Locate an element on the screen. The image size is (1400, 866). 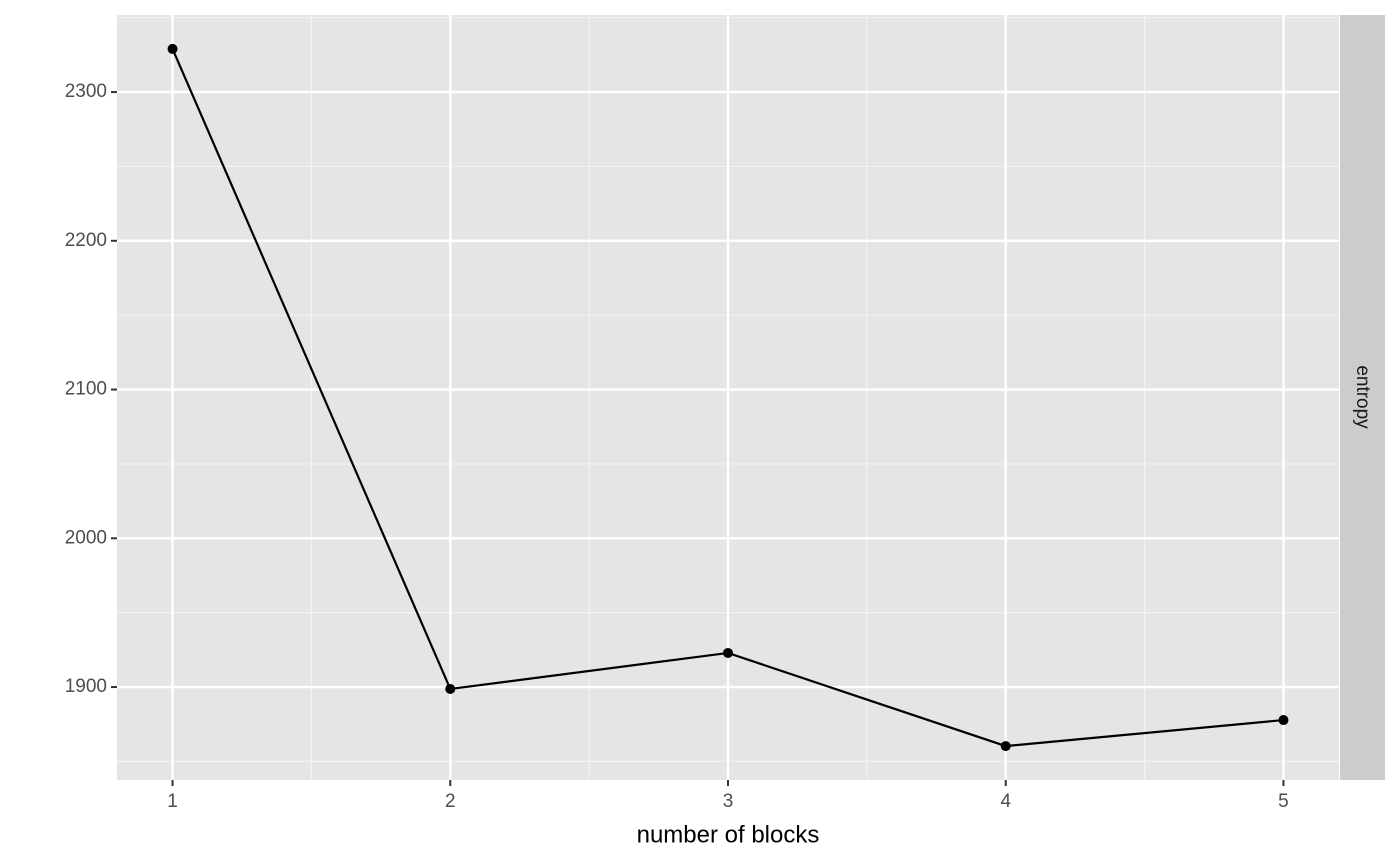
facet-label: entropy is located at coordinates (1362, 397).